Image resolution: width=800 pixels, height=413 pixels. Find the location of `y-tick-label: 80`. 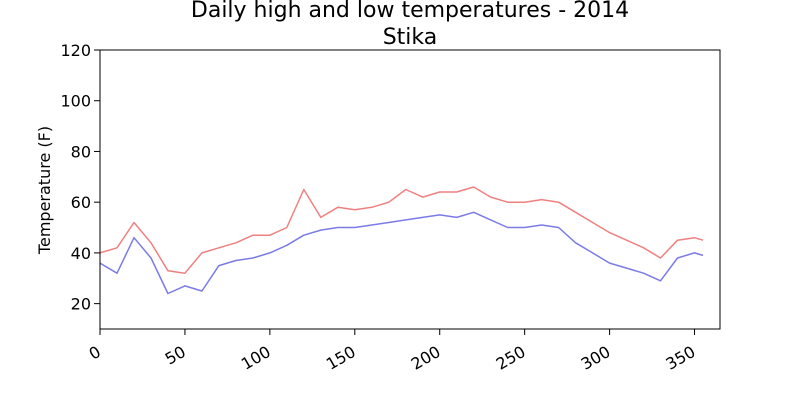

y-tick-label: 80 is located at coordinates (81, 151).